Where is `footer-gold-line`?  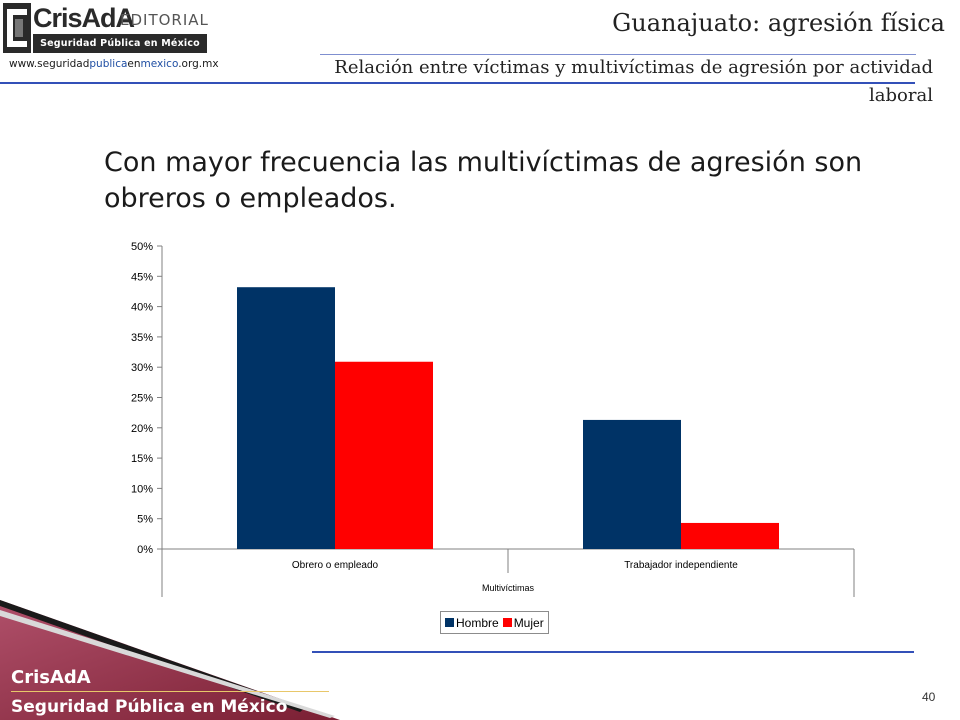 footer-gold-line is located at coordinates (170, 691).